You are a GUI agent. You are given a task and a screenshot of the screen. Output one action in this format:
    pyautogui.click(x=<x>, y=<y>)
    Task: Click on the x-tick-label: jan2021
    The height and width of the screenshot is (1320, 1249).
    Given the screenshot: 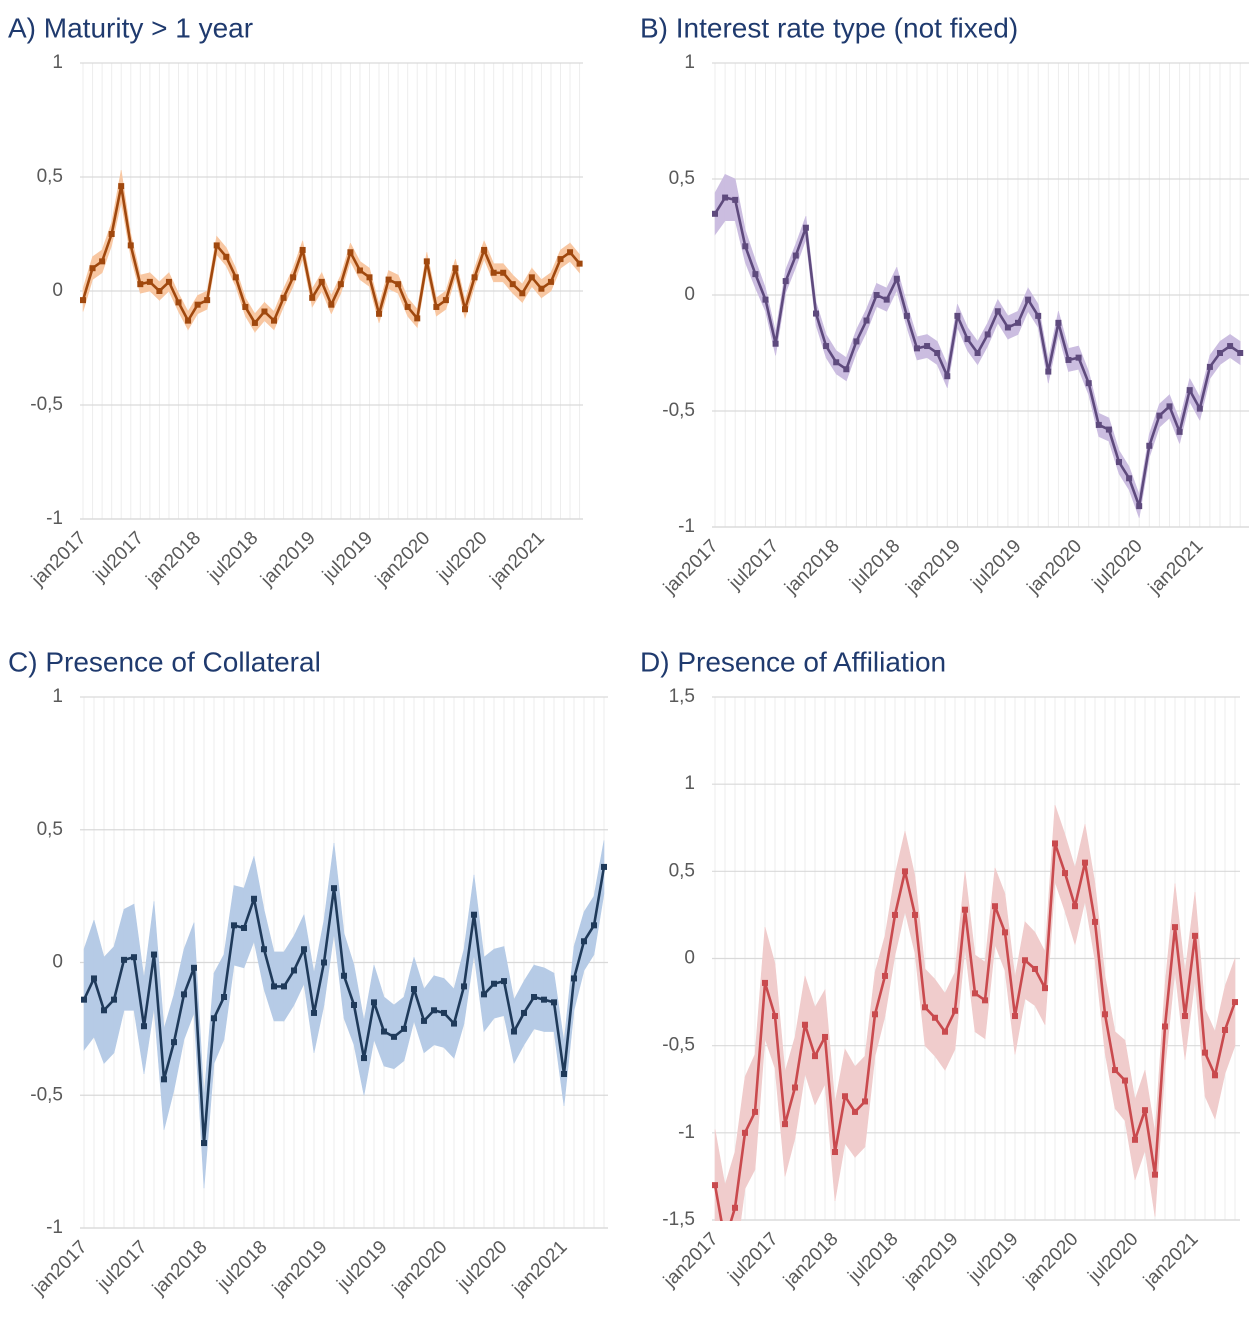 What is the action you would take?
    pyautogui.click(x=539, y=1268)
    